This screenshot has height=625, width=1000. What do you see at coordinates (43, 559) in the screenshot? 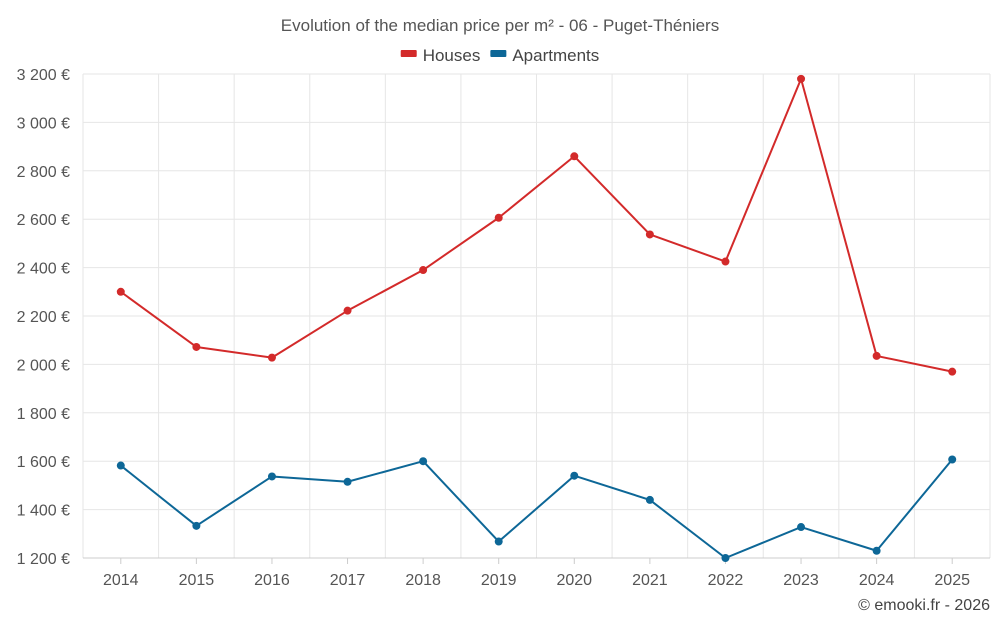
I see `y-tick-label: 1 200 €` at bounding box center [43, 559].